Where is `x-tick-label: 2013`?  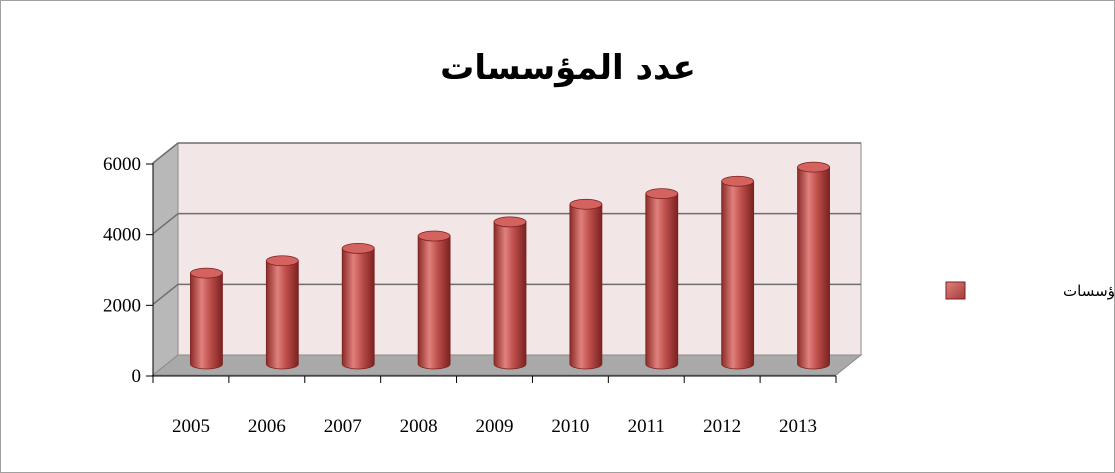 x-tick-label: 2013 is located at coordinates (798, 426).